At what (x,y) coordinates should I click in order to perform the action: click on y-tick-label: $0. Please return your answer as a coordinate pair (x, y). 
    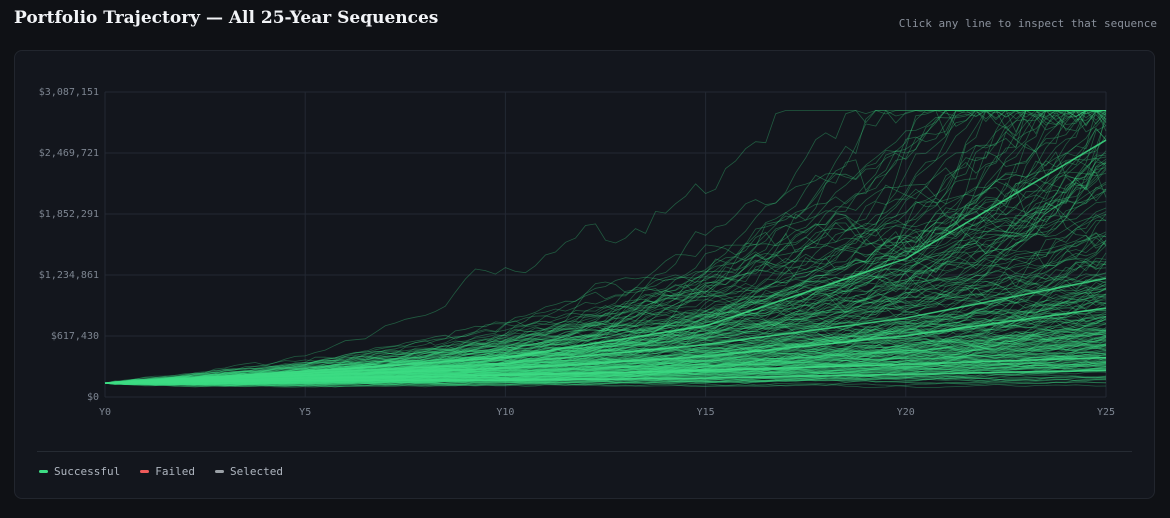
    Looking at the image, I should click on (93, 397).